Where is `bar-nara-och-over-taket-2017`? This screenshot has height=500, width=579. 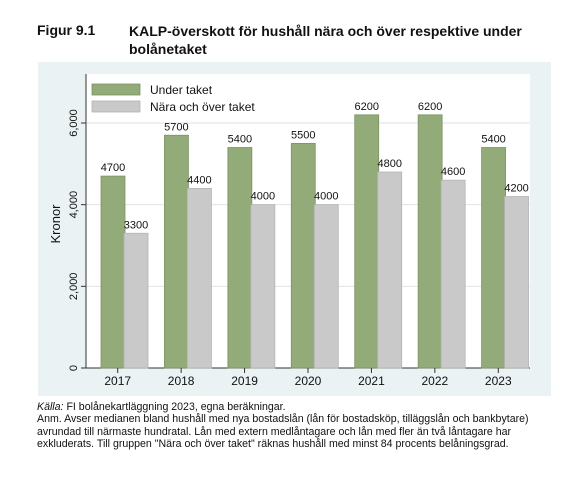
bar-nara-och-over-taket-2017 is located at coordinates (136, 300).